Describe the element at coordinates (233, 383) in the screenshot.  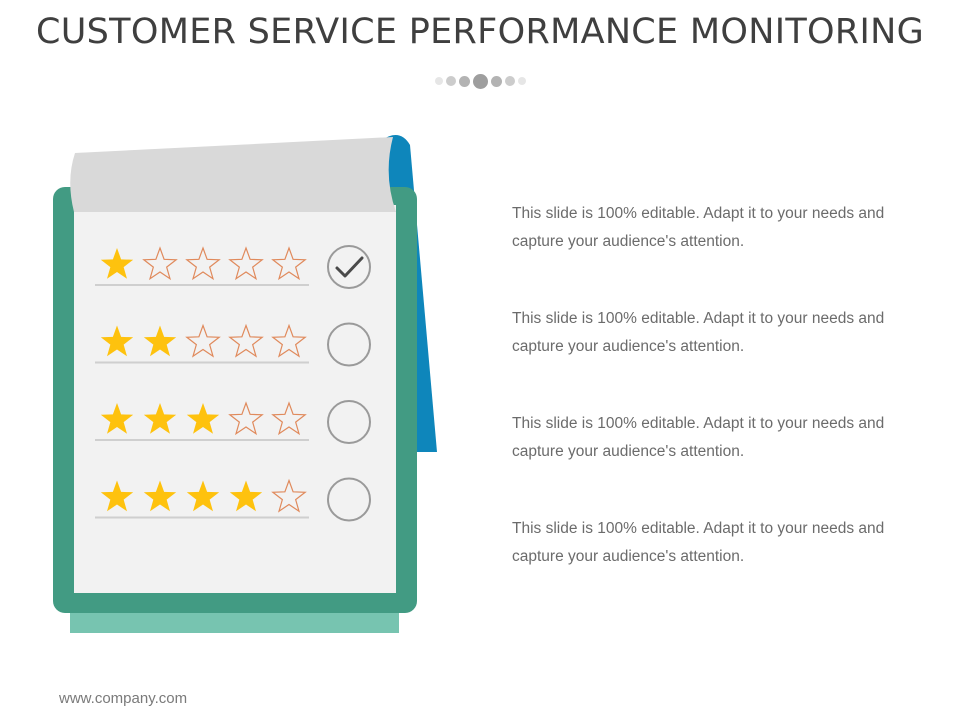
I see `rating-rows` at that location.